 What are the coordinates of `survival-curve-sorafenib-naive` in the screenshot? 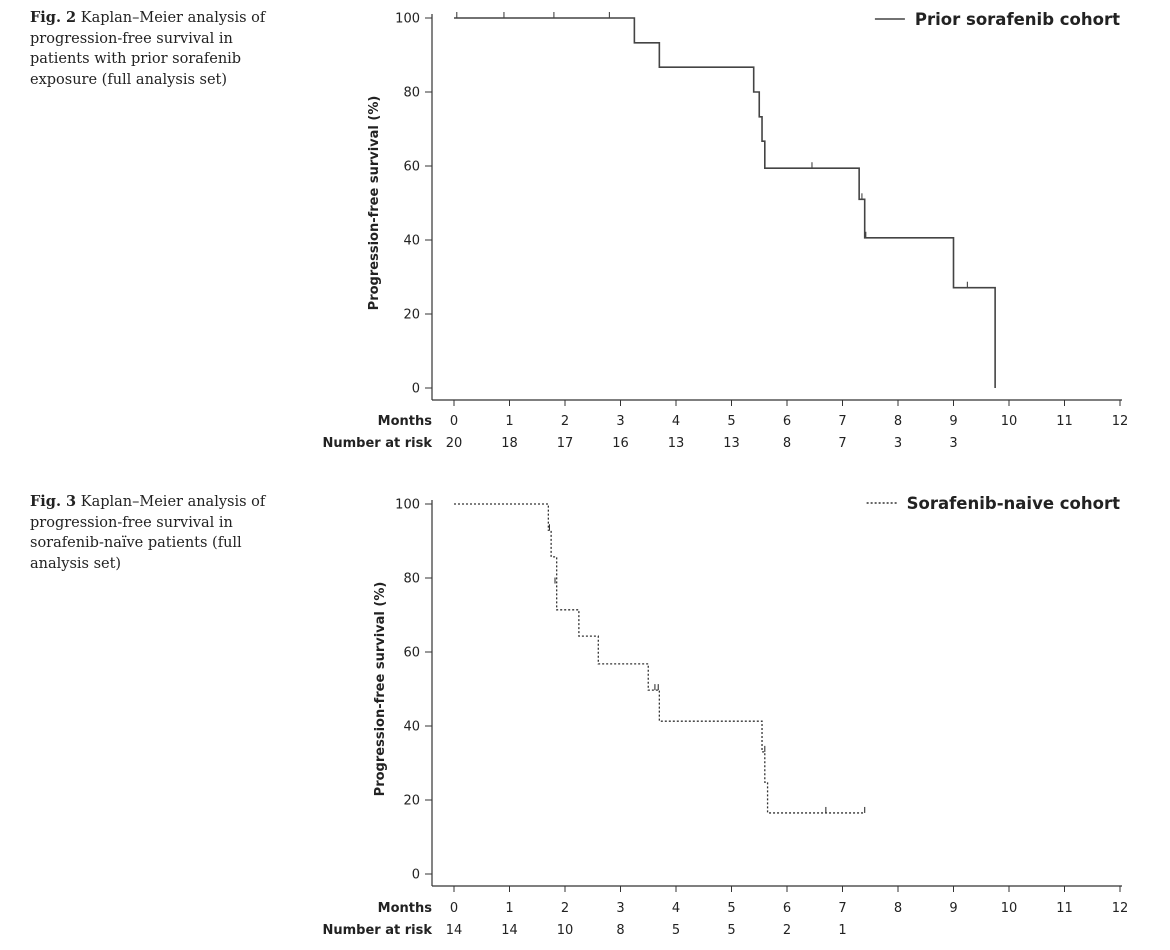 It's located at (659, 658).